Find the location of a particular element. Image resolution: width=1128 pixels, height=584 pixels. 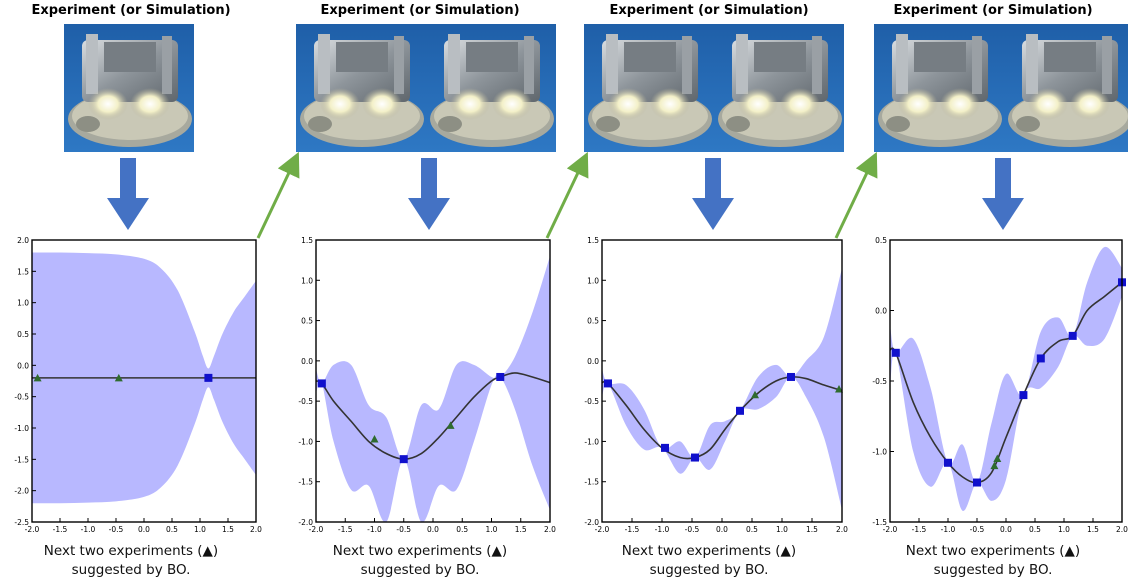

mean-line is located at coordinates (433, 416).